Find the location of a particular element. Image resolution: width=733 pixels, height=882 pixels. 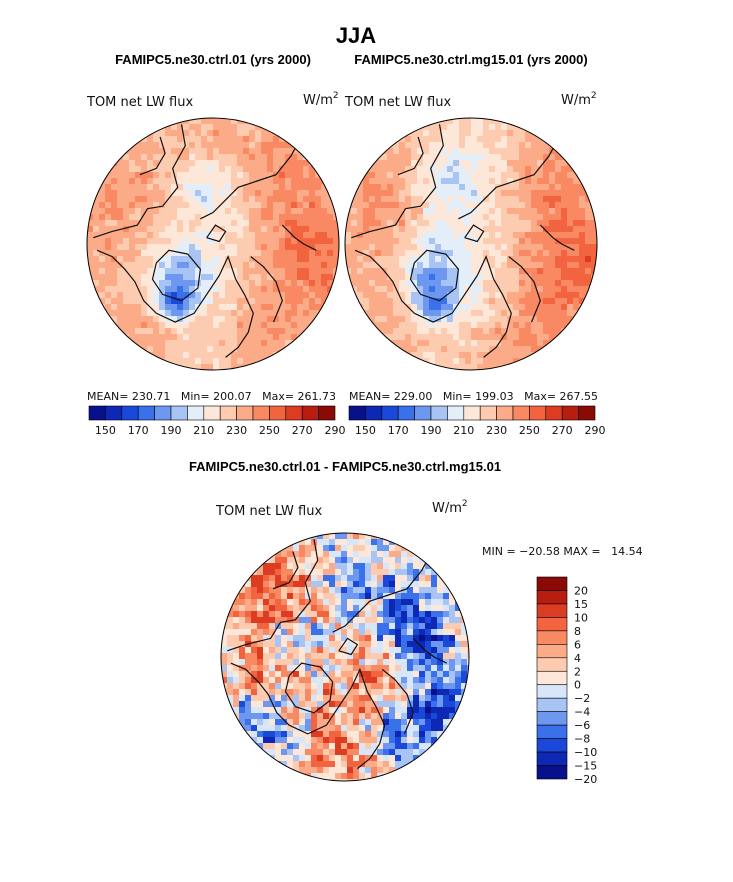

left-colorbar-tick: 170 is located at coordinates (138, 430).